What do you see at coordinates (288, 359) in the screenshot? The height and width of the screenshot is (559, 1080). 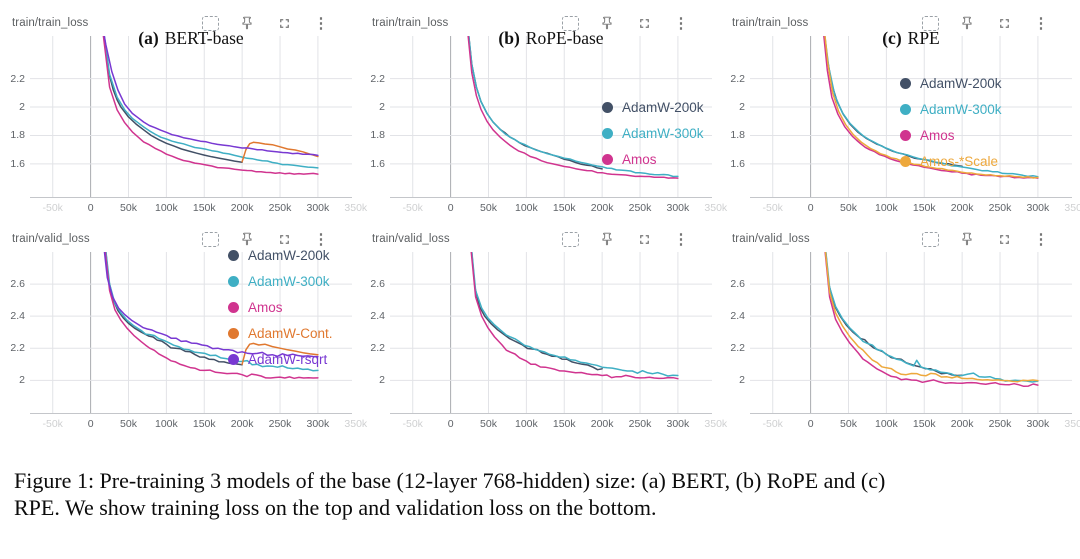 I see `legend-label: AdamW-rsqrt` at bounding box center [288, 359].